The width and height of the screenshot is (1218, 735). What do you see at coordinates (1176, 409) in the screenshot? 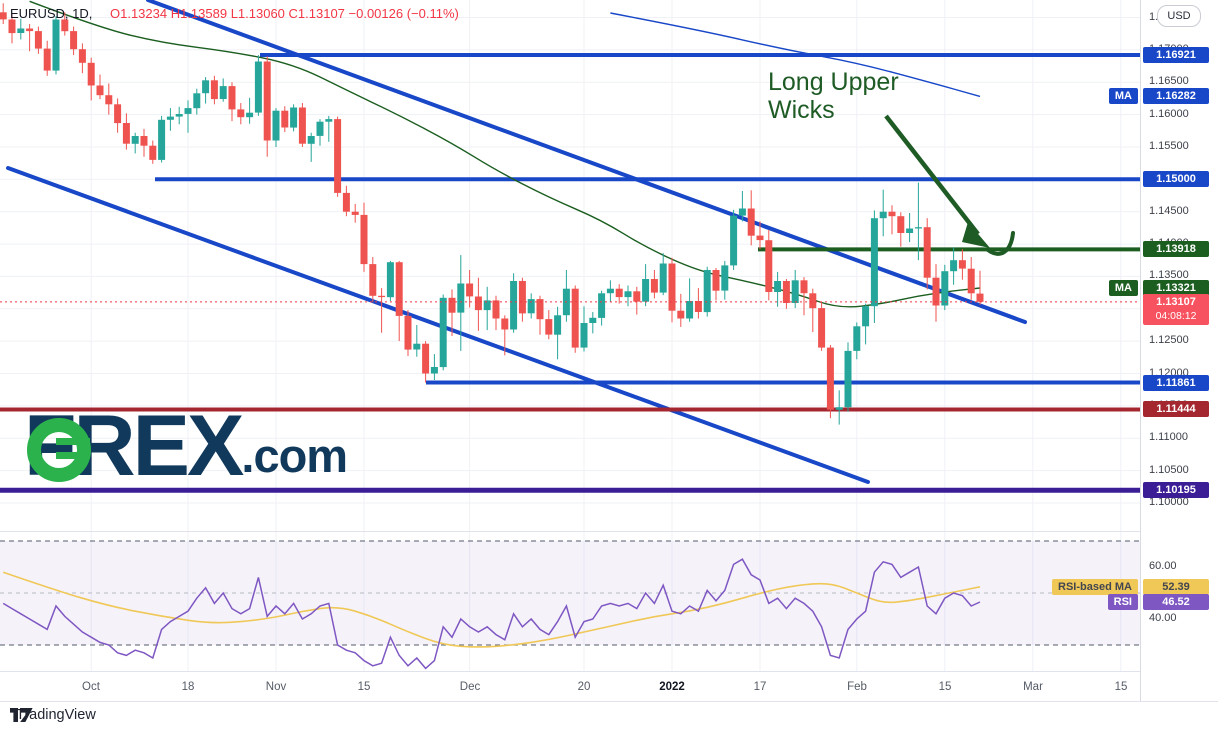
I see `price-axis-pill: 1.11444` at bounding box center [1176, 409].